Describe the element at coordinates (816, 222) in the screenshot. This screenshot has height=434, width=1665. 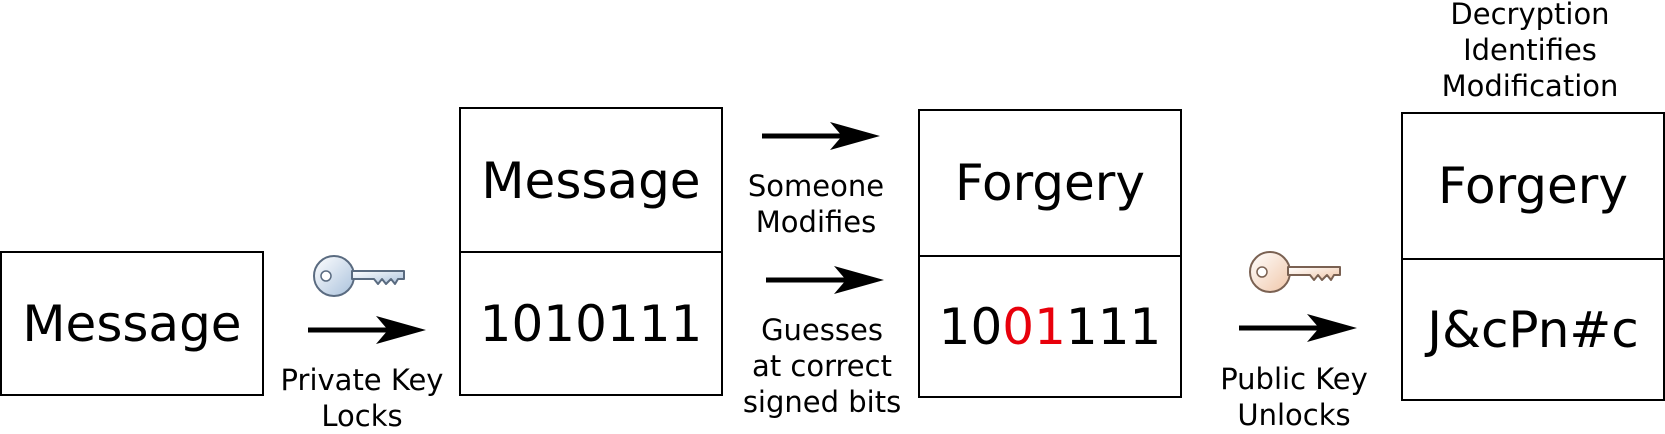
I see `someone-modifies-line2: Modifies` at that location.